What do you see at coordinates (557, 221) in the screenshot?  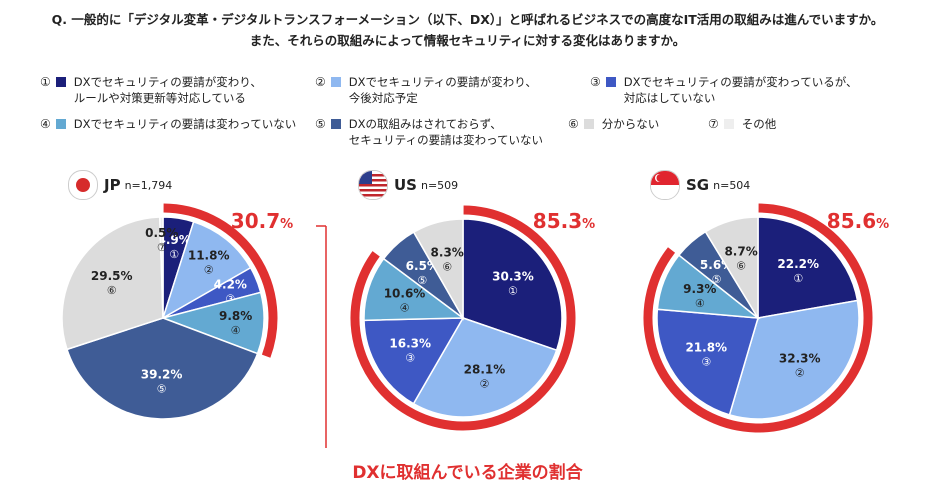 I see `dx-share-number: 85.3` at bounding box center [557, 221].